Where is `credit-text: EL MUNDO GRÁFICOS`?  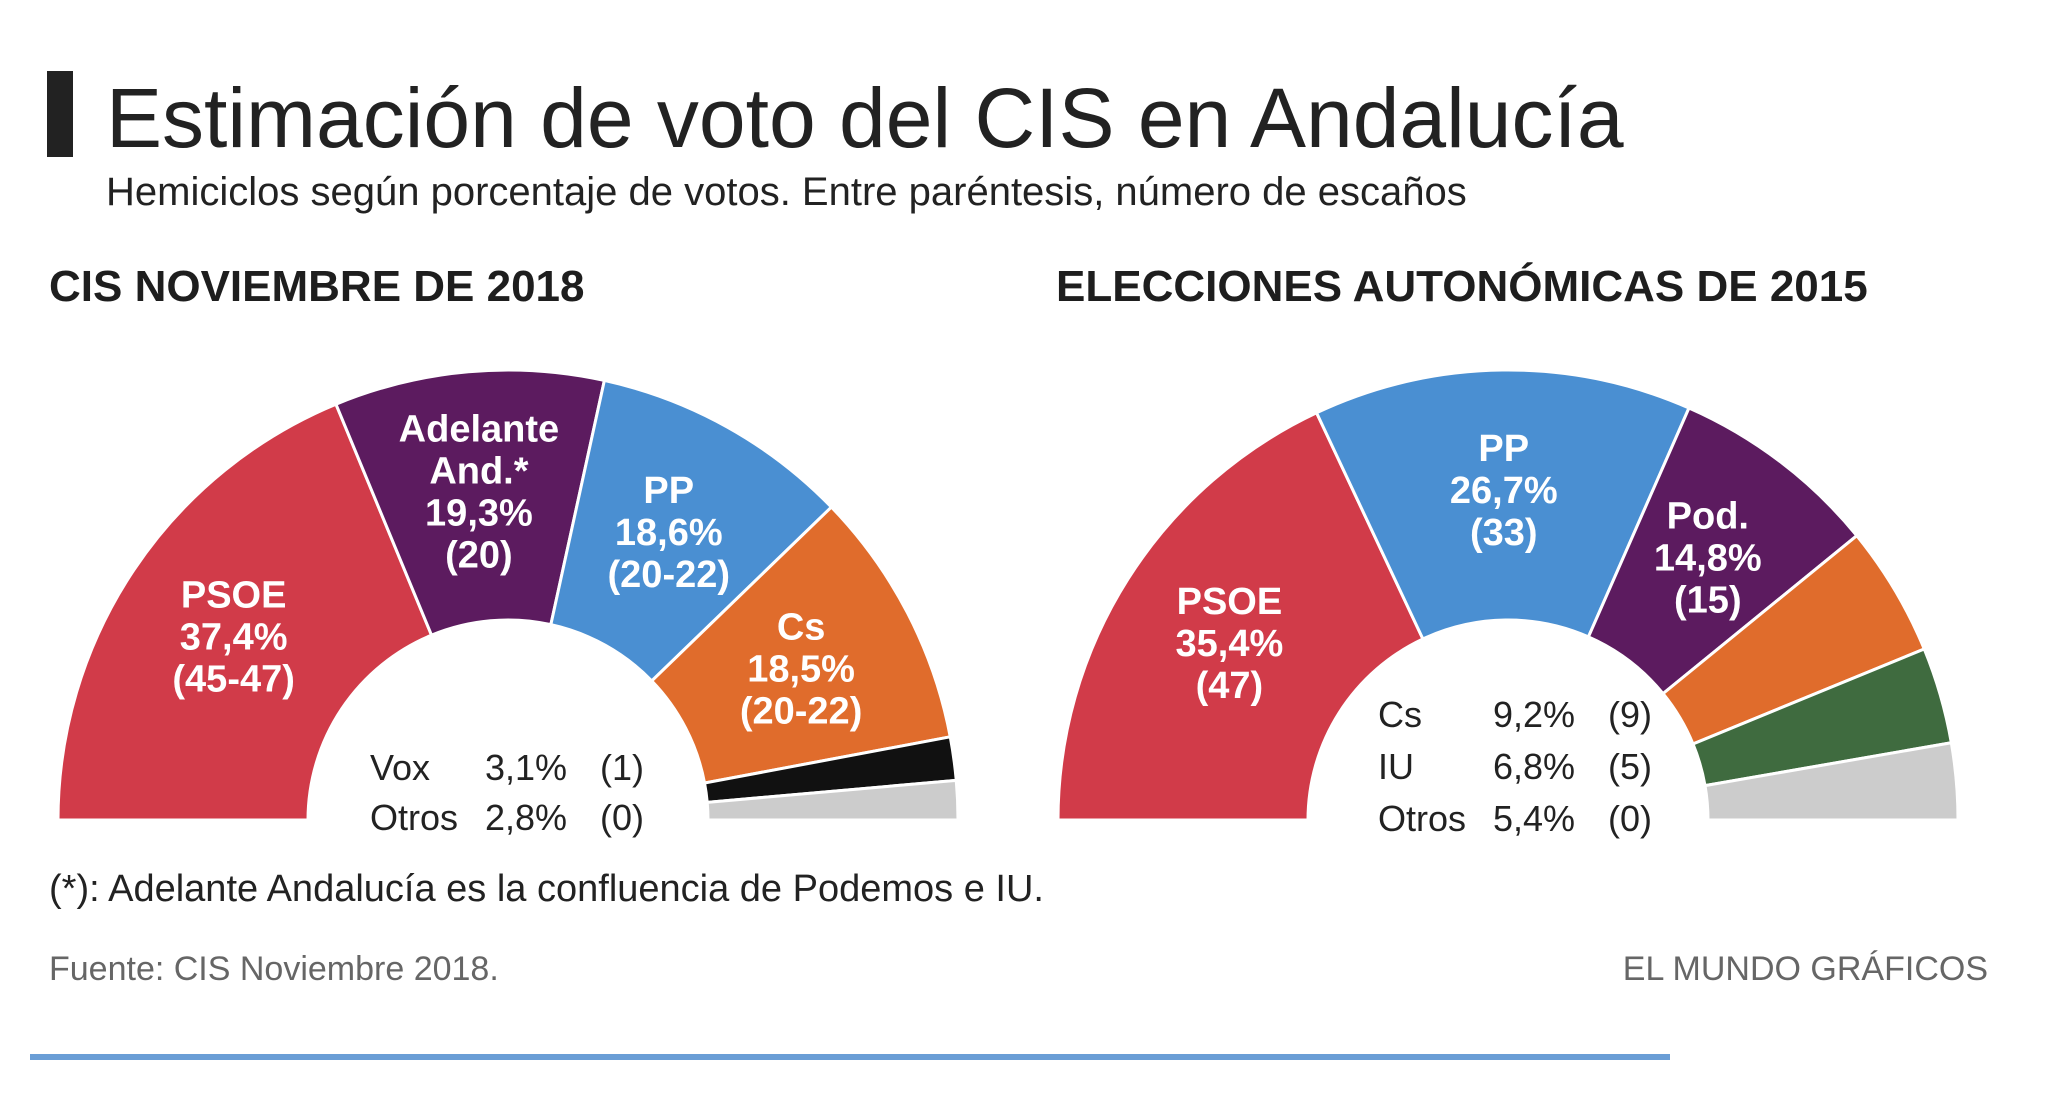 credit-text: EL MUNDO GRÁFICOS is located at coordinates (1805, 969).